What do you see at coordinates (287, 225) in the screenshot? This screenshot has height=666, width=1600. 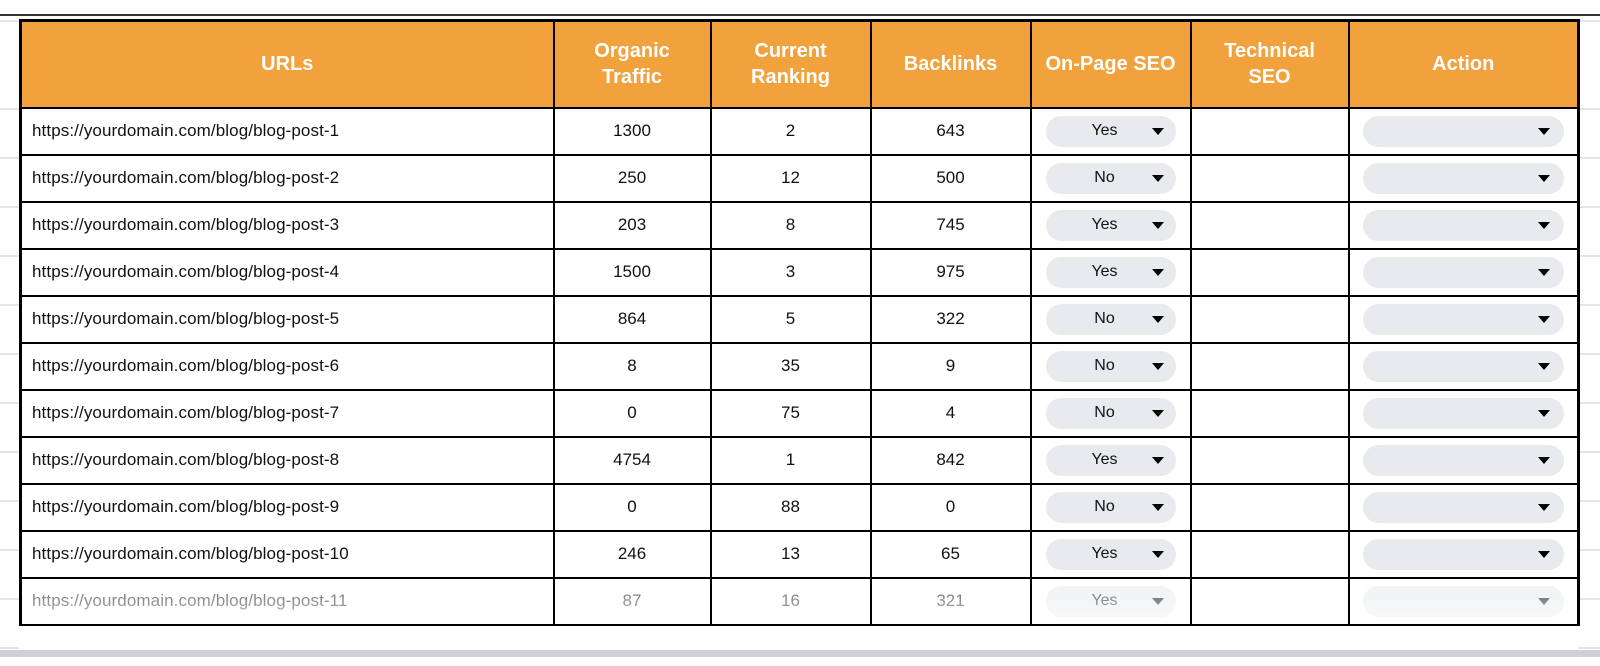 I see `url-cell: https://yourdomain.com/blog/blog-post-3` at bounding box center [287, 225].